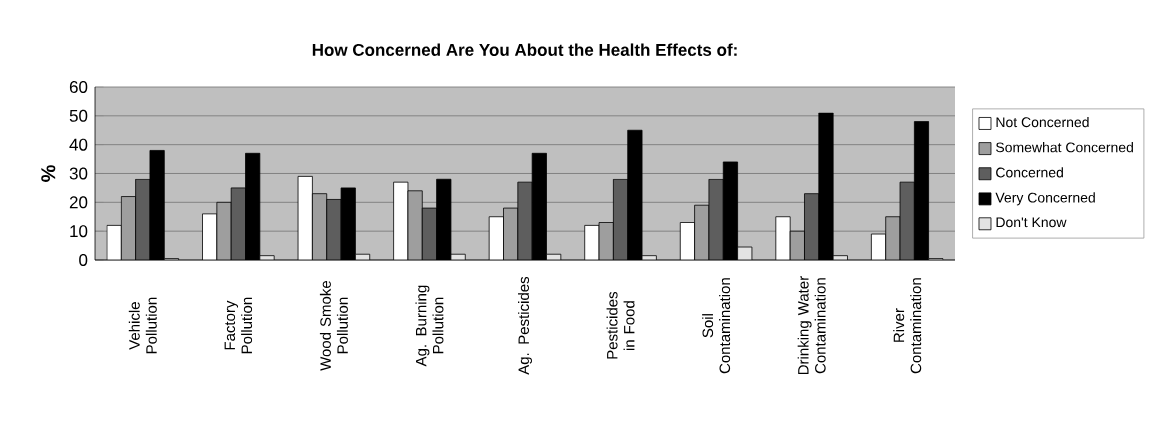 This screenshot has width=1172, height=428. Describe the element at coordinates (78, 144) in the screenshot. I see `y-tick-label: 40` at that location.